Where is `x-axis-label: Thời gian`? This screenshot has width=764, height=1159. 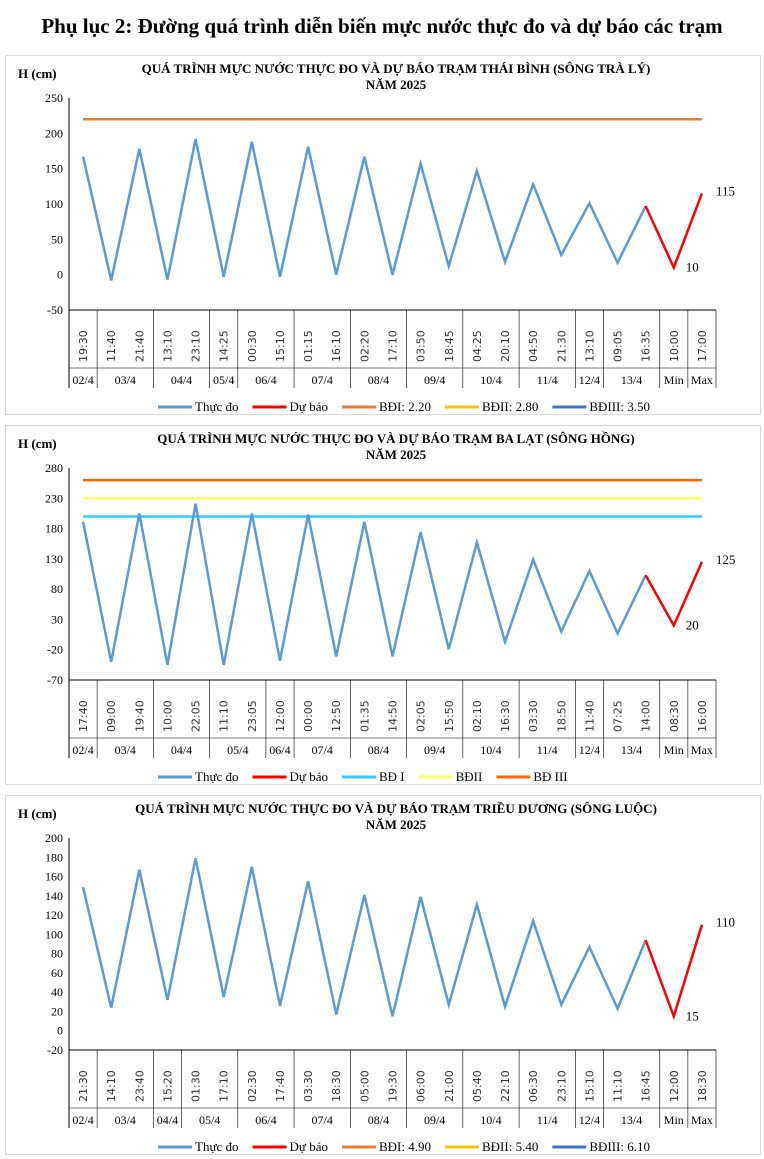 x-axis-label: Thời gian is located at coordinates (727, 783).